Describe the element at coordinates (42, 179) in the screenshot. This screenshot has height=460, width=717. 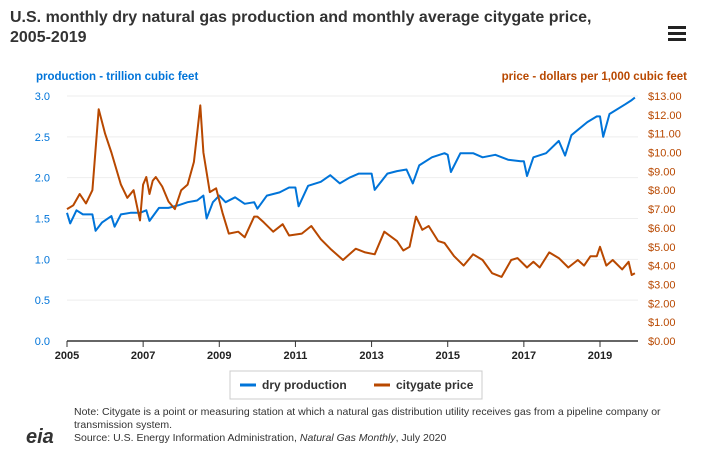
I see `y-tick-label: 2.0` at that location.